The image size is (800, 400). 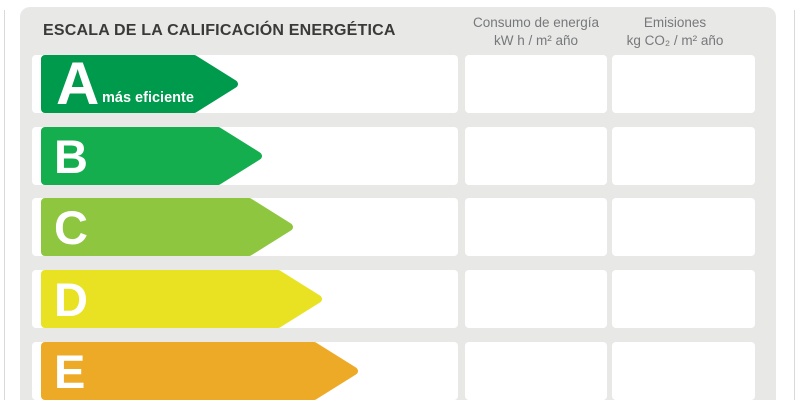 What do you see at coordinates (675, 40) in the screenshot?
I see `column-header-emisiones-line2: kg CO₂ / m² año` at bounding box center [675, 40].